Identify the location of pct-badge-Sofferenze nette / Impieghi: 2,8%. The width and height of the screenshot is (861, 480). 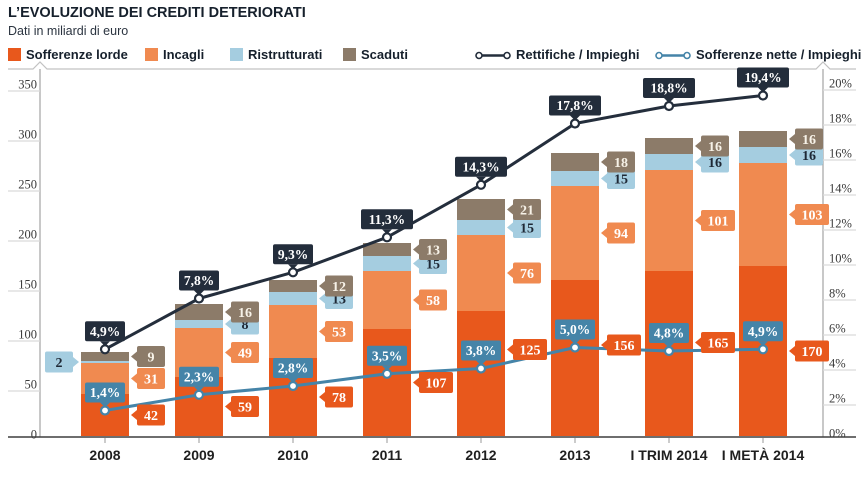
(293, 370).